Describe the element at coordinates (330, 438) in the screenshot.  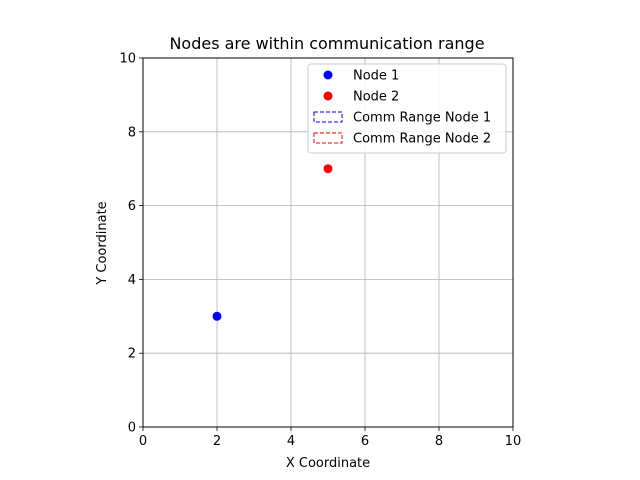
I see `x-axis-ticks: 0 2 4 6 8 10` at that location.